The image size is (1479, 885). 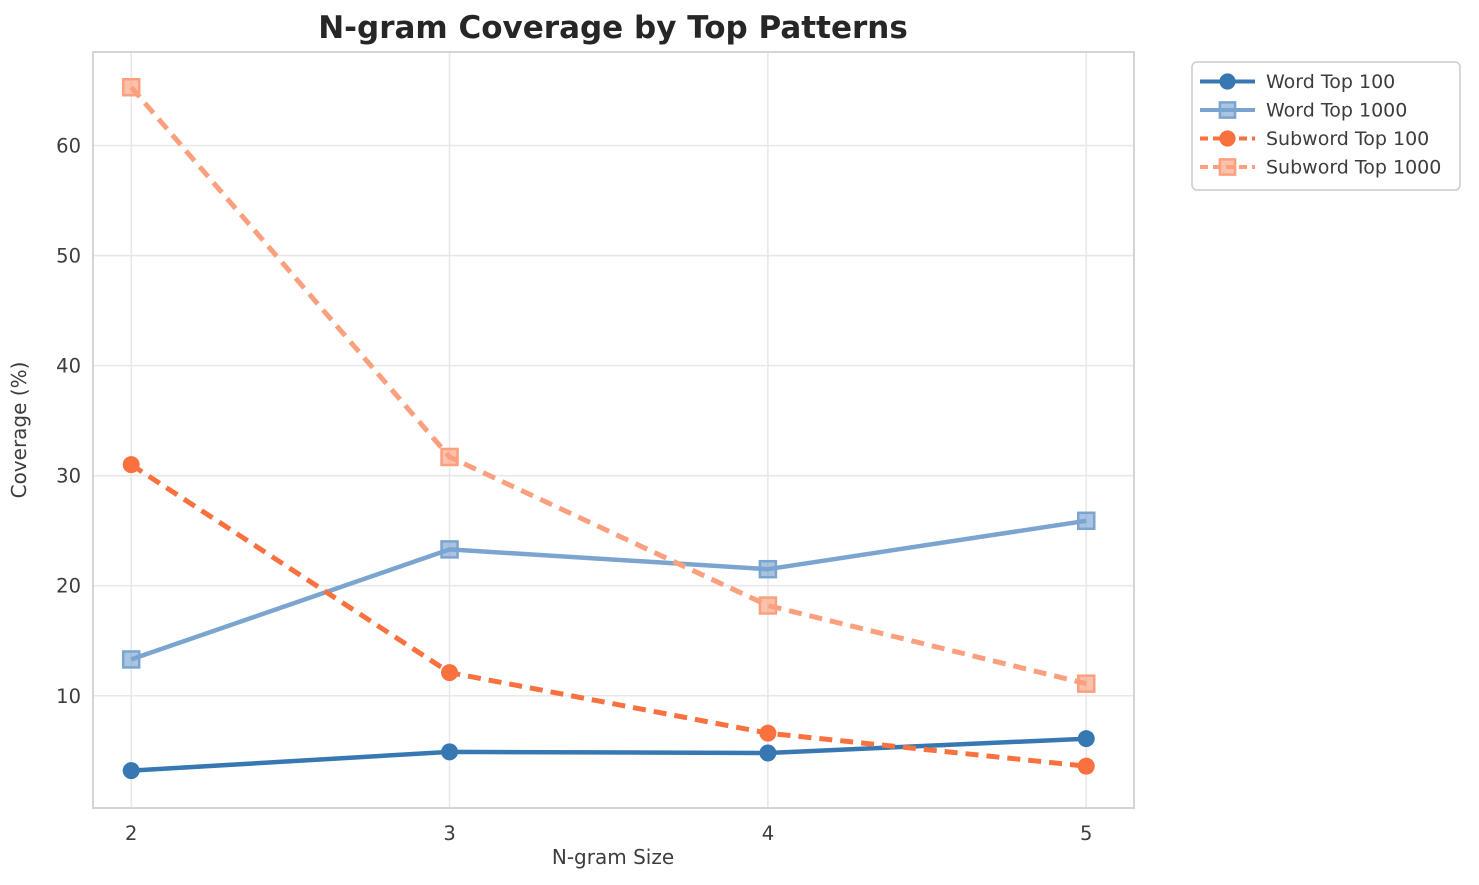 I want to click on y-axis-label: Coverage (%), so click(x=19, y=430).